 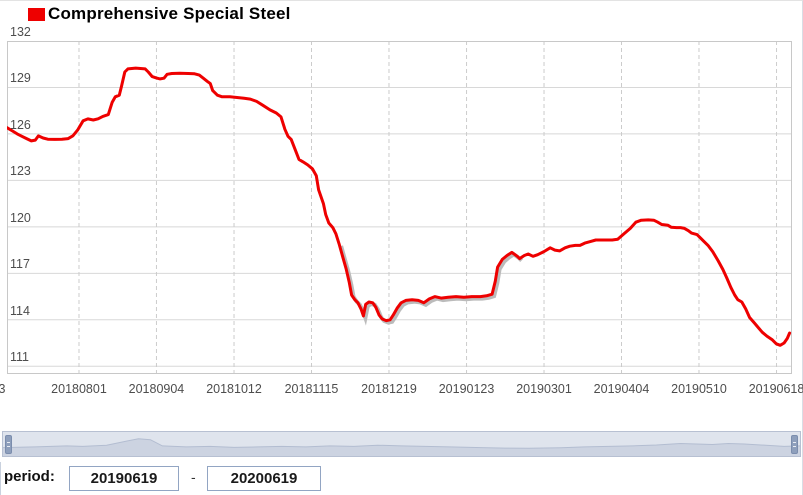 I want to click on y-axis-label: 132, so click(x=20, y=32).